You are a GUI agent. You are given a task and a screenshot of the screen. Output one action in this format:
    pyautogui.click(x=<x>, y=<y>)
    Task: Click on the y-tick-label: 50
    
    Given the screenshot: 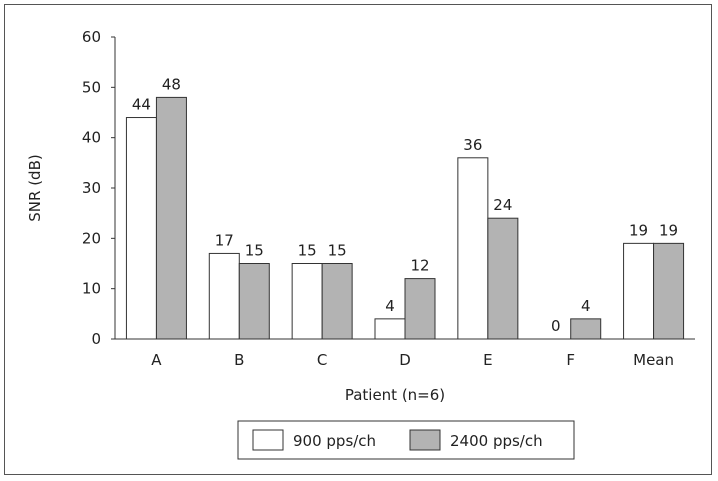 What is the action you would take?
    pyautogui.click(x=91, y=87)
    